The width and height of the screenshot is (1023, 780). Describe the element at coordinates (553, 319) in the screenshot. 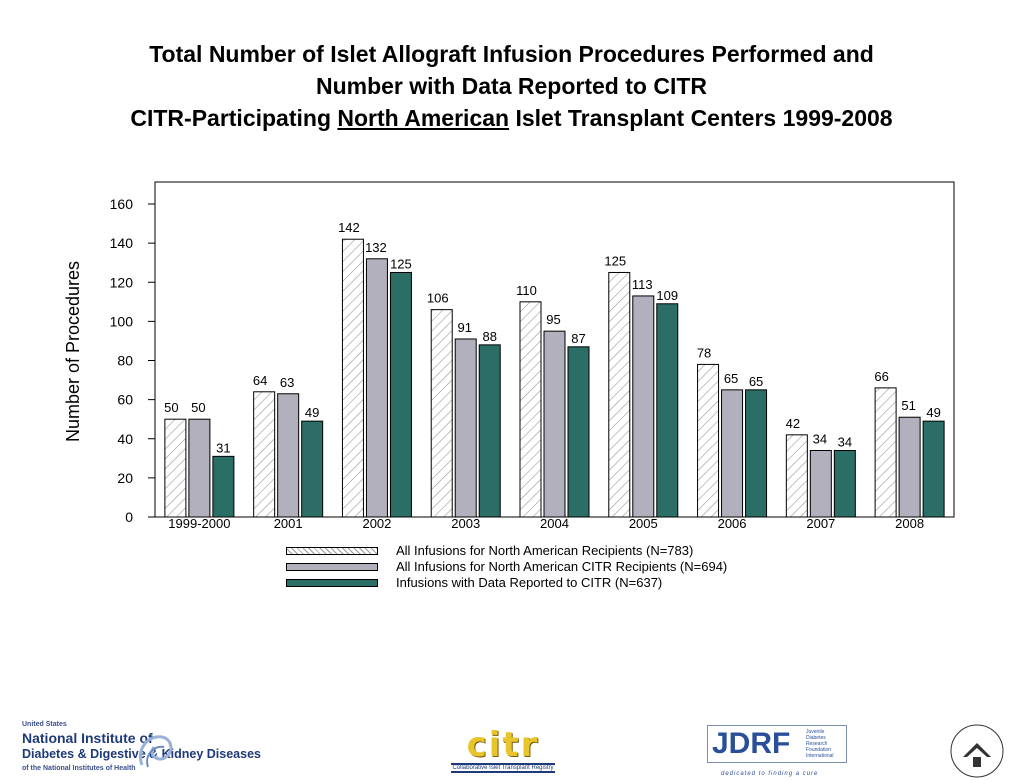

I see `data-label: 95` at that location.